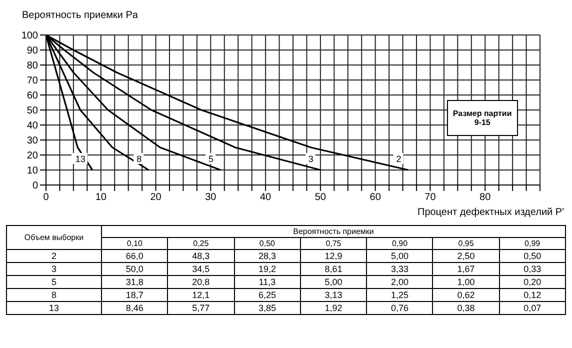 This screenshot has width=572, height=348. Describe the element at coordinates (54, 238) in the screenshot. I see `text: Объем выборки` at that location.